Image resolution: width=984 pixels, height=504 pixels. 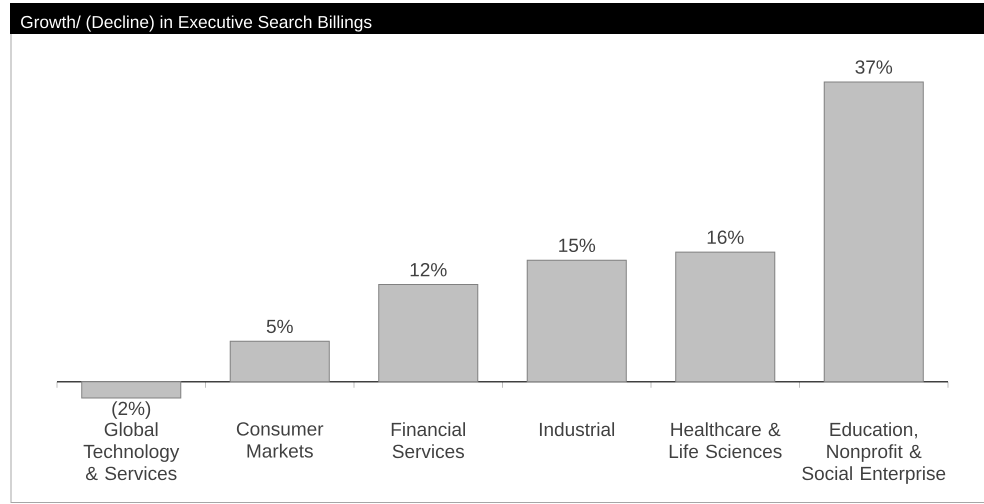 I want to click on x-tick-label: Financial Services, so click(x=428, y=440).